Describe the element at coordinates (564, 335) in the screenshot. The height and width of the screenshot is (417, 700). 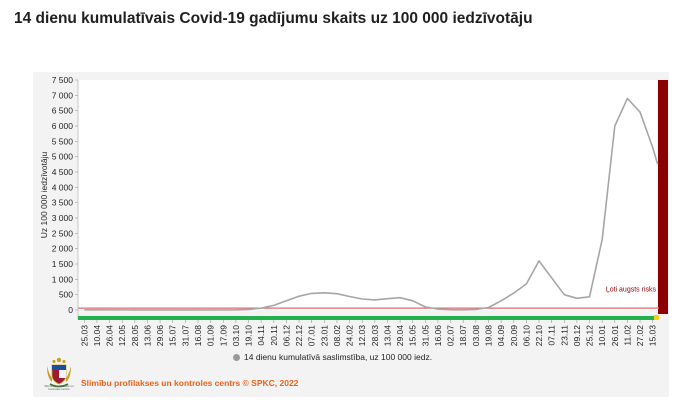
I see `x-tick-label: 23.11` at that location.